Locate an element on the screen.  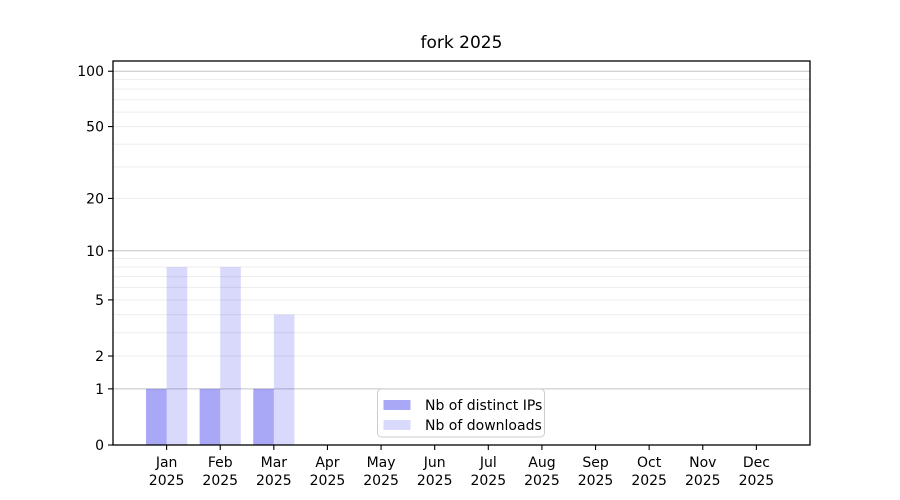
bars-layer is located at coordinates (220, 356).